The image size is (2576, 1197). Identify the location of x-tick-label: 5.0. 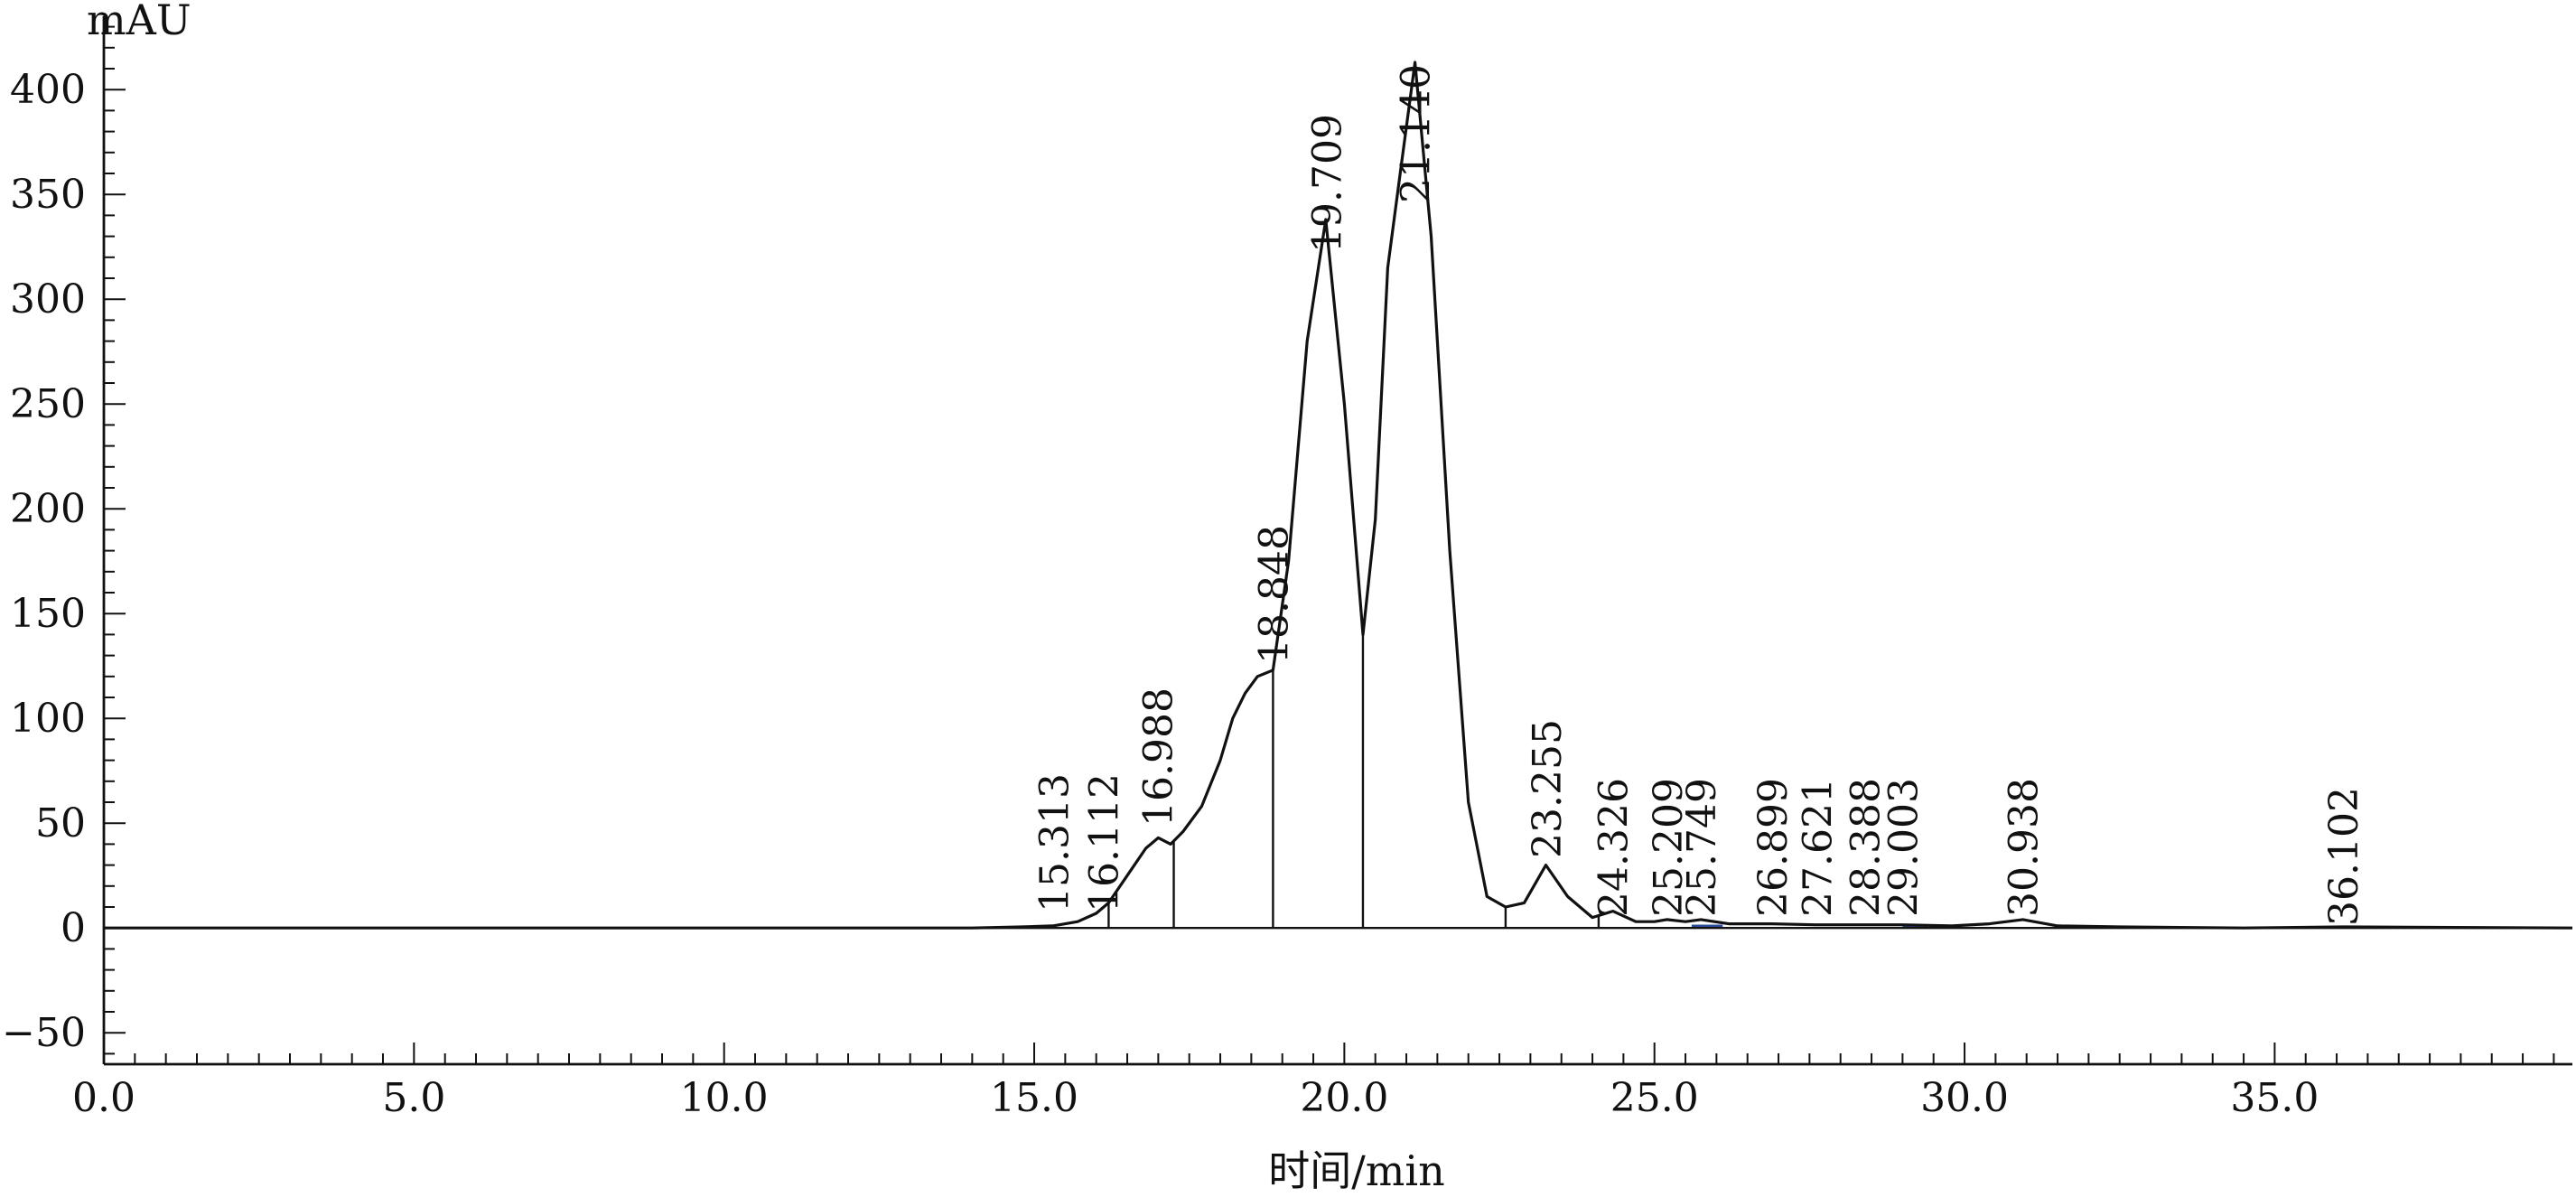
(413, 1098).